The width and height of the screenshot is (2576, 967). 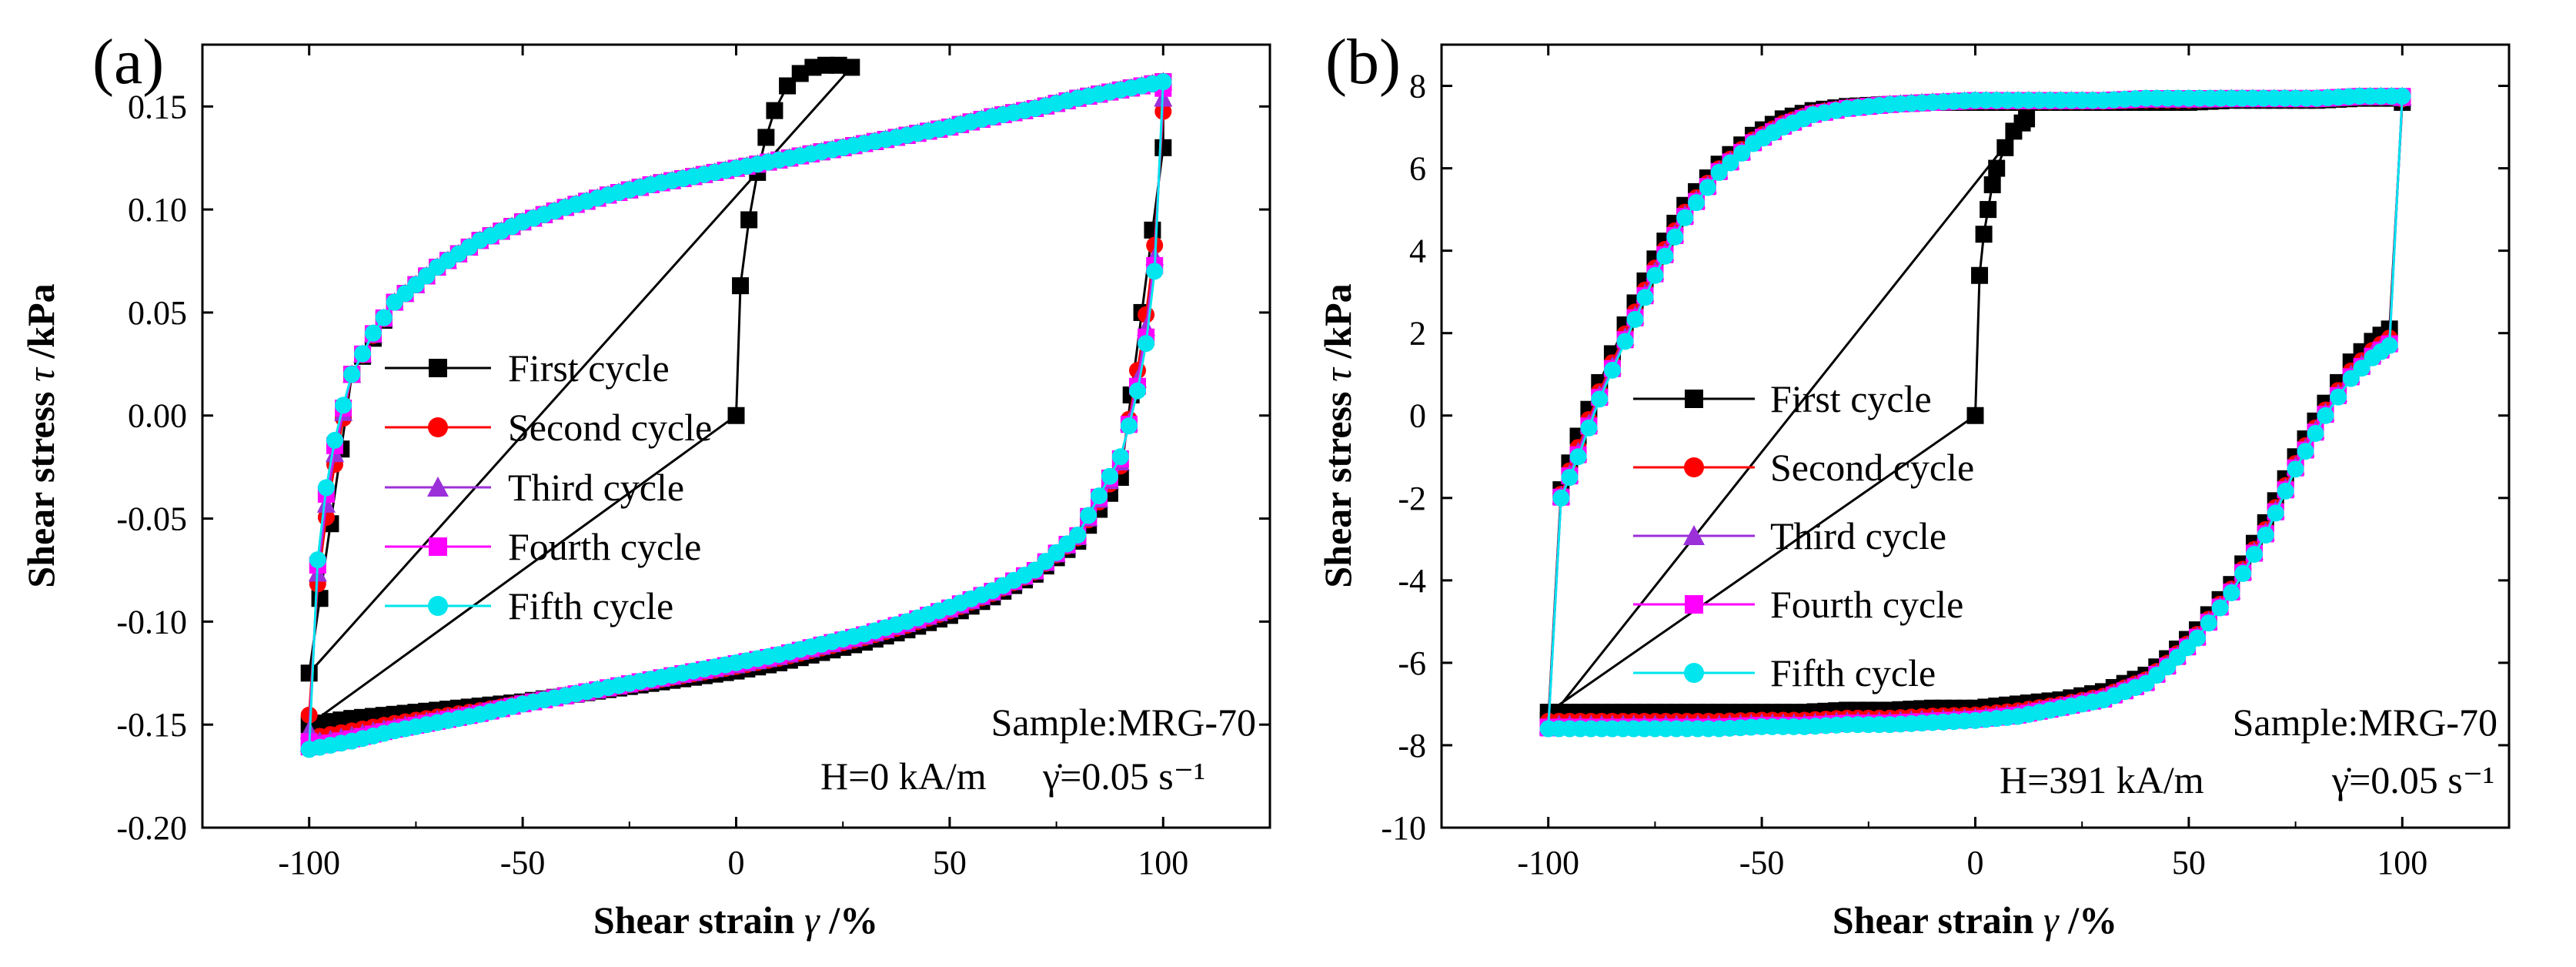 I want to click on y-tick-label: 2, so click(x=1417, y=334).